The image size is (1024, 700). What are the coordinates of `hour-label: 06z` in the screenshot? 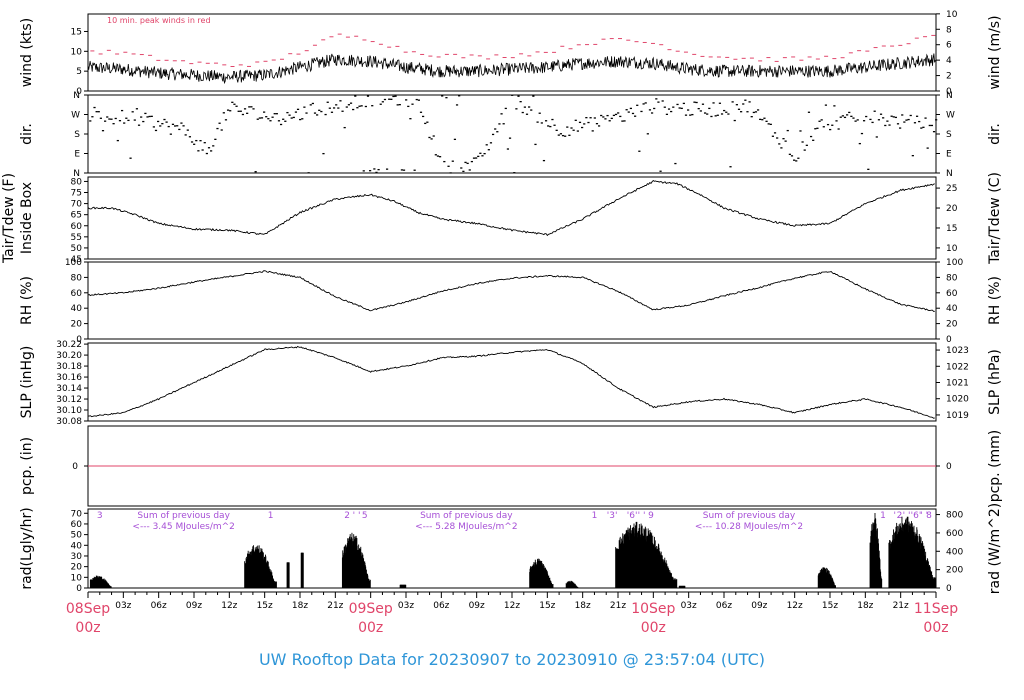 It's located at (724, 606).